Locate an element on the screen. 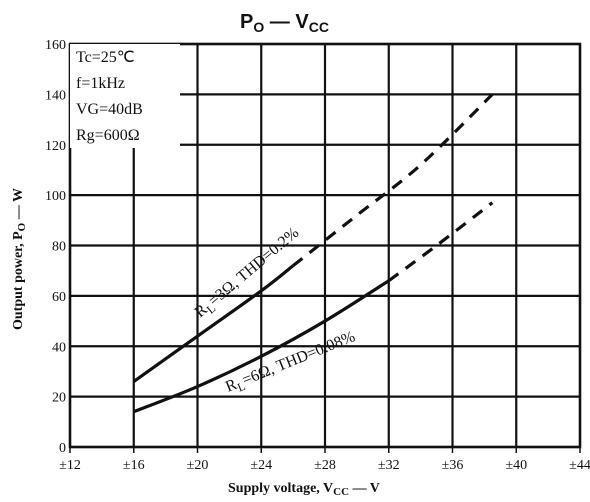 This screenshot has height=502, width=590. y-tick-label: 60 is located at coordinates (59, 297).